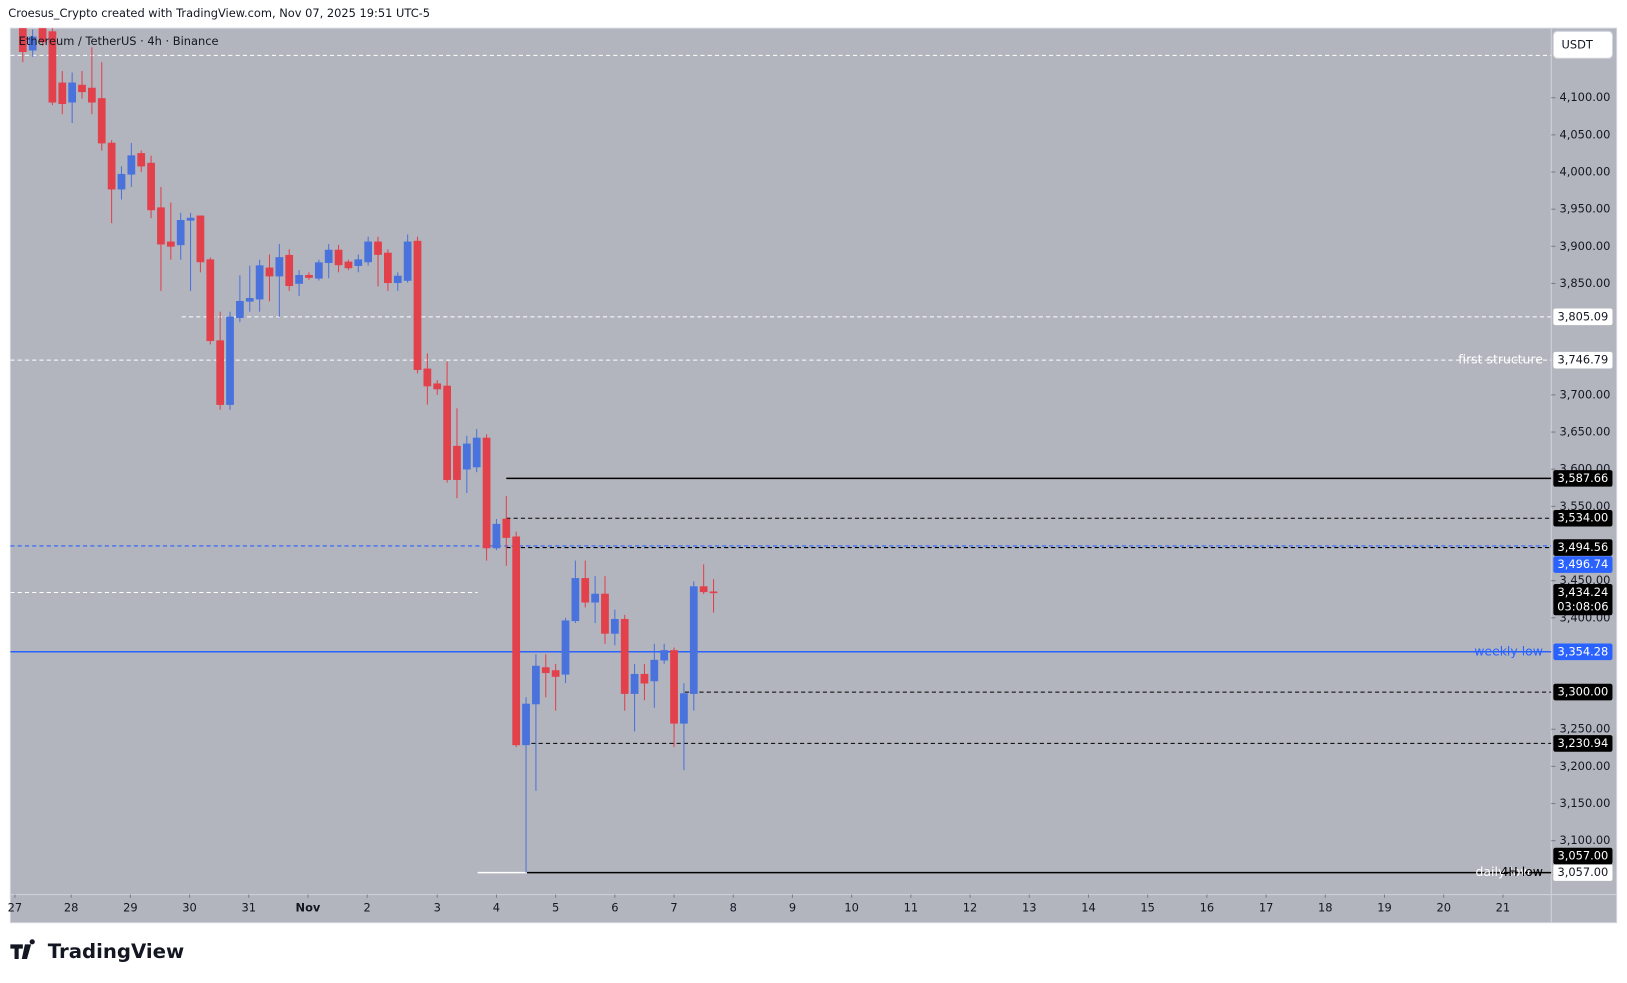 This screenshot has height=983, width=1627. I want to click on level-label: 3,805.09, so click(1583, 316).